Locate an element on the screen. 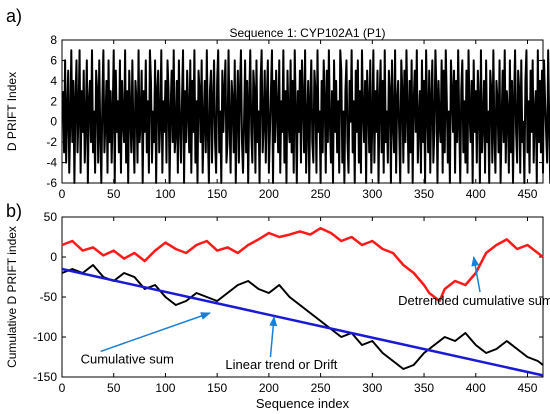 The width and height of the screenshot is (550, 414). y-axis-label: D PRIFT Index is located at coordinates (12, 111).